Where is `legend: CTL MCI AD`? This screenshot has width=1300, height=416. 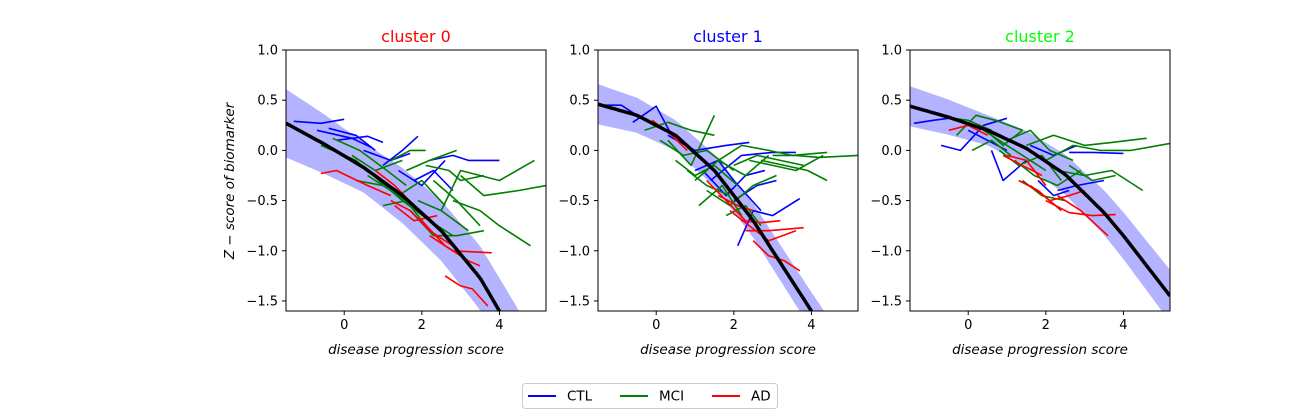 legend: CTL MCI AD is located at coordinates (650, 396).